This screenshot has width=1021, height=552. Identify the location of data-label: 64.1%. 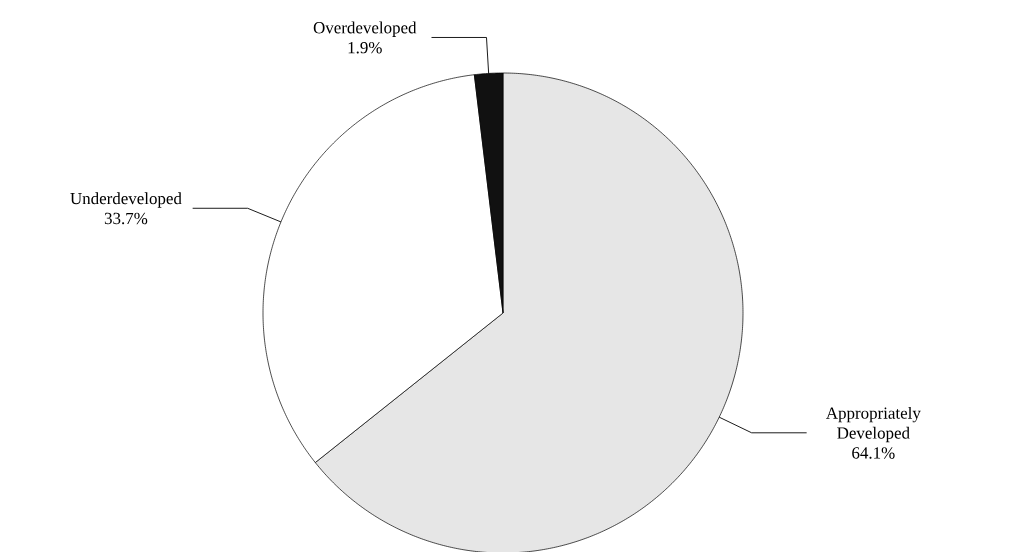
(873, 453).